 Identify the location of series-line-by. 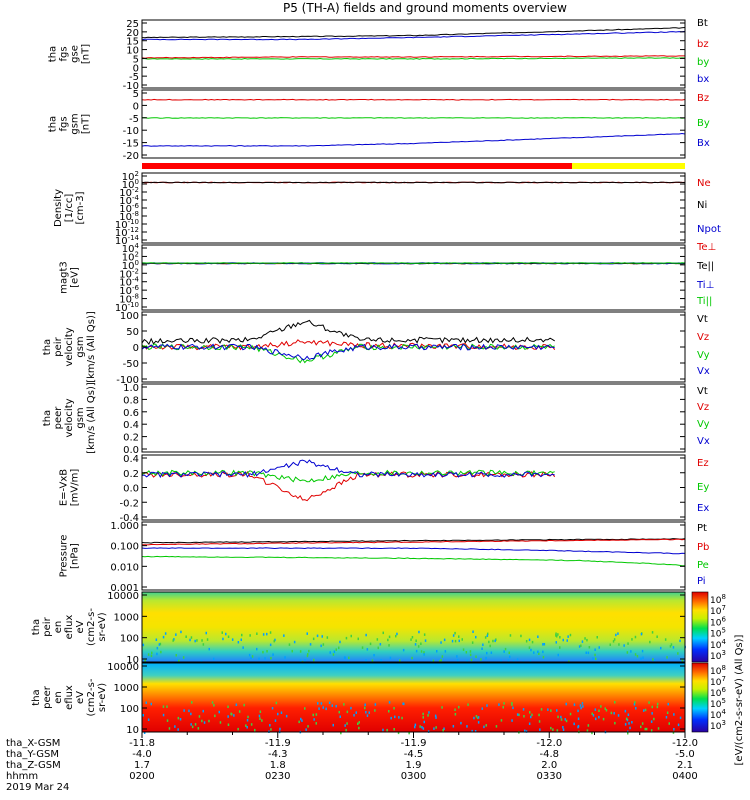
(414, 58).